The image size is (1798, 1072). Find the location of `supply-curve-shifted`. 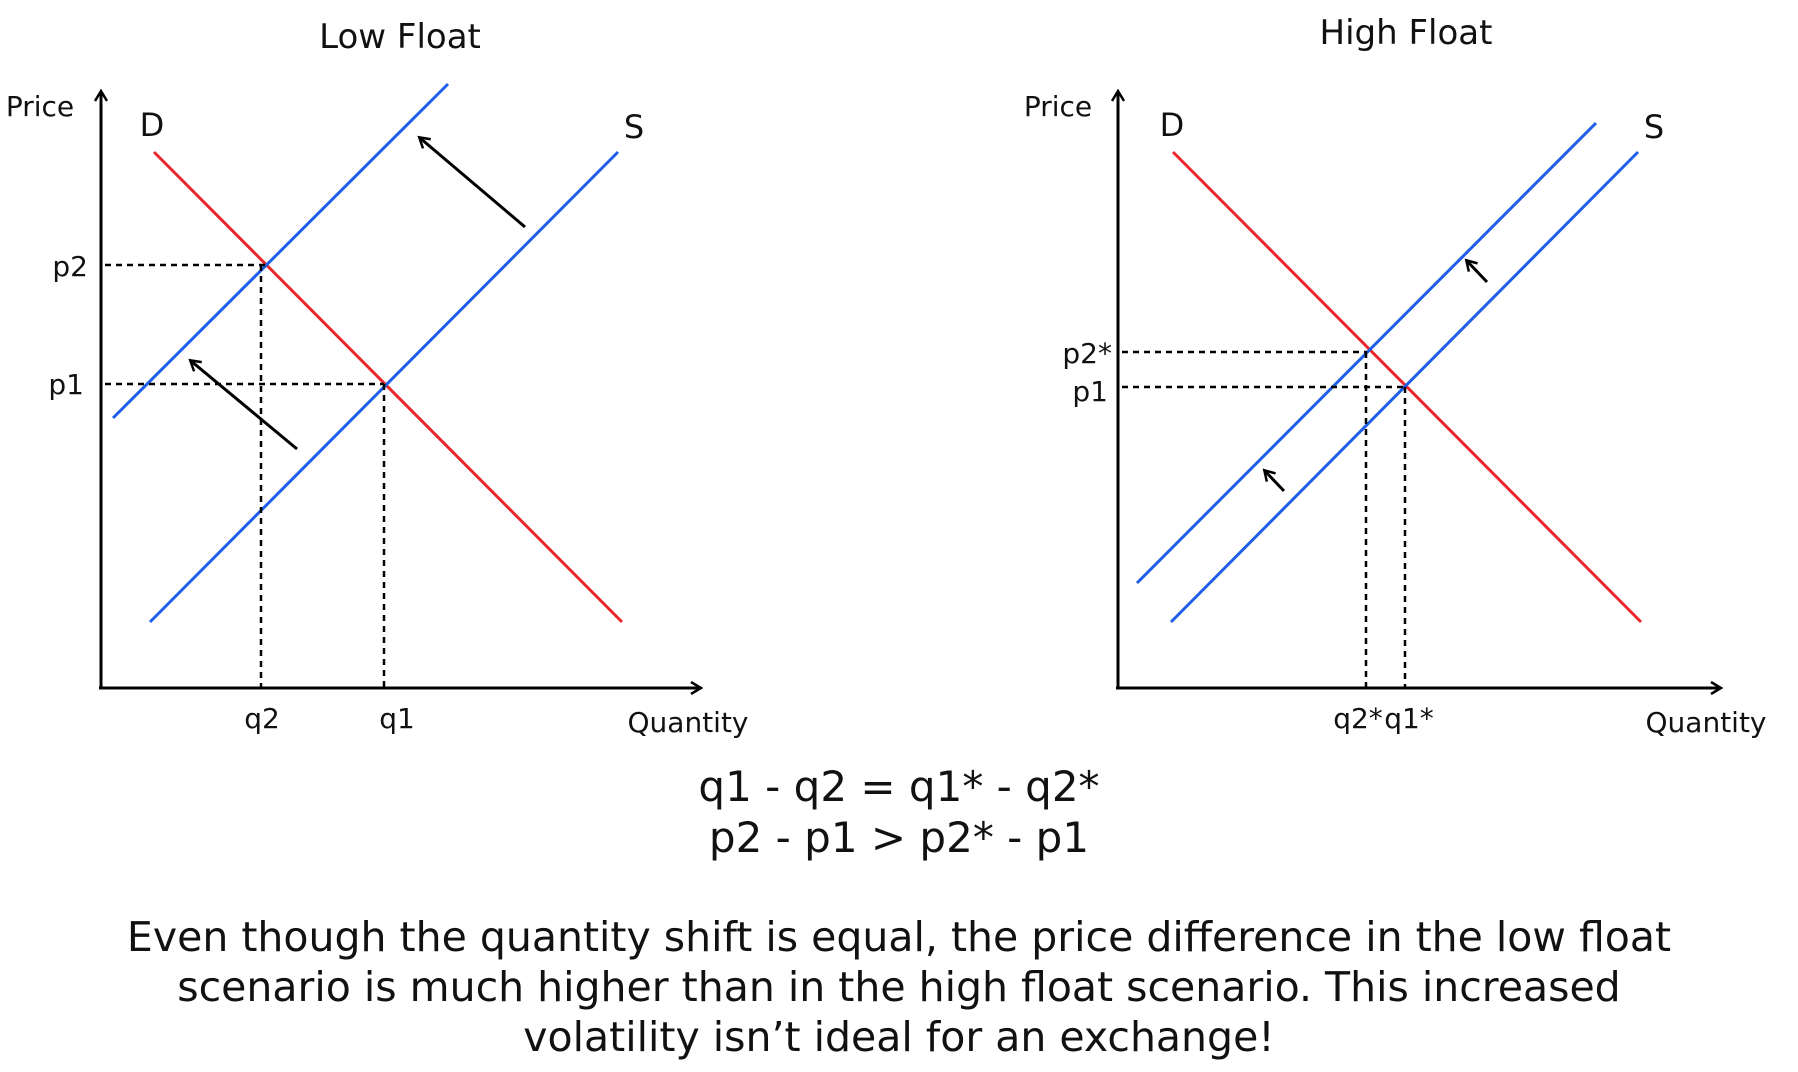

supply-curve-shifted is located at coordinates (280, 251).